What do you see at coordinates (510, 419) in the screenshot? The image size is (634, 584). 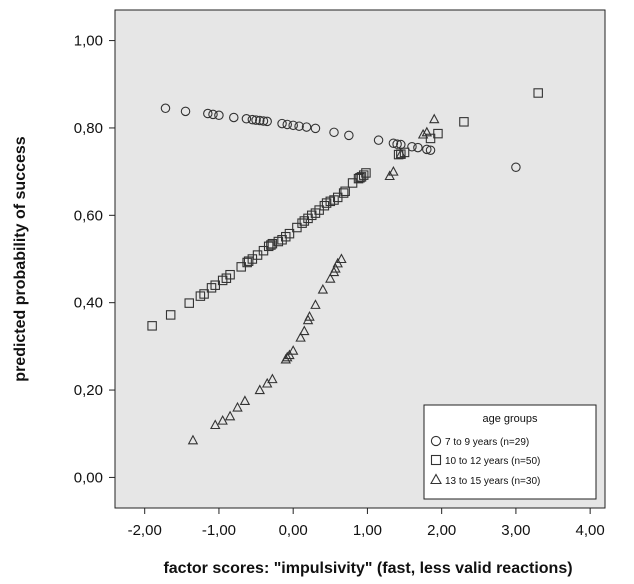 I see `legend-title: age groups` at bounding box center [510, 419].